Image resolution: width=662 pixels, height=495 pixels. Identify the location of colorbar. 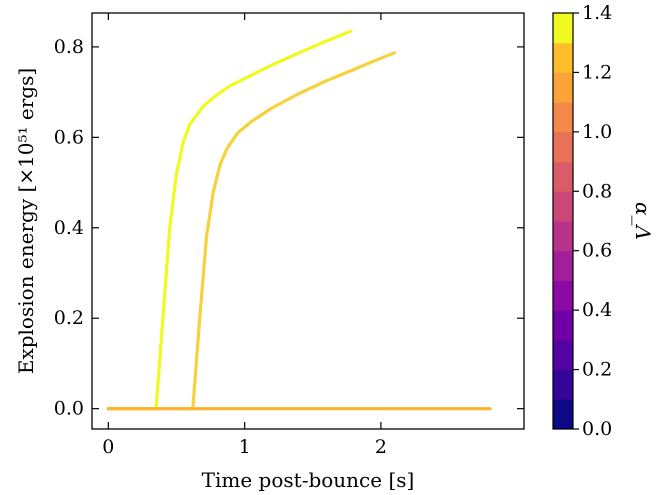
(563, 221).